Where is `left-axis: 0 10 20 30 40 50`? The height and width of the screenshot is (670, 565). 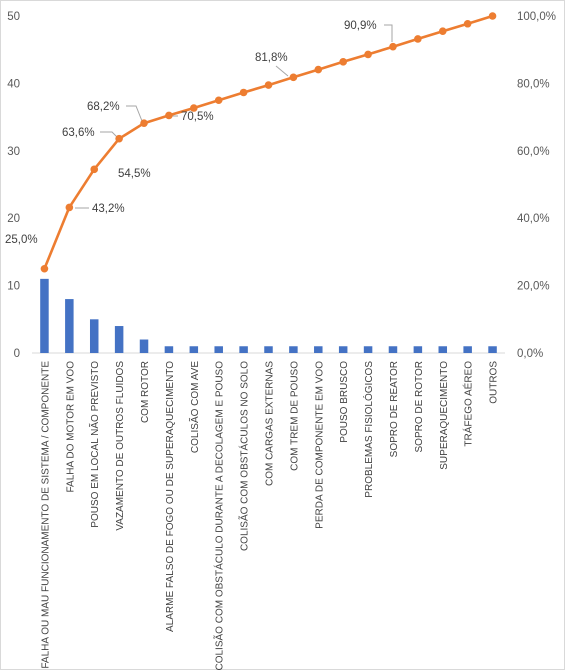 left-axis: 0 10 20 30 40 50 is located at coordinates (13, 185).